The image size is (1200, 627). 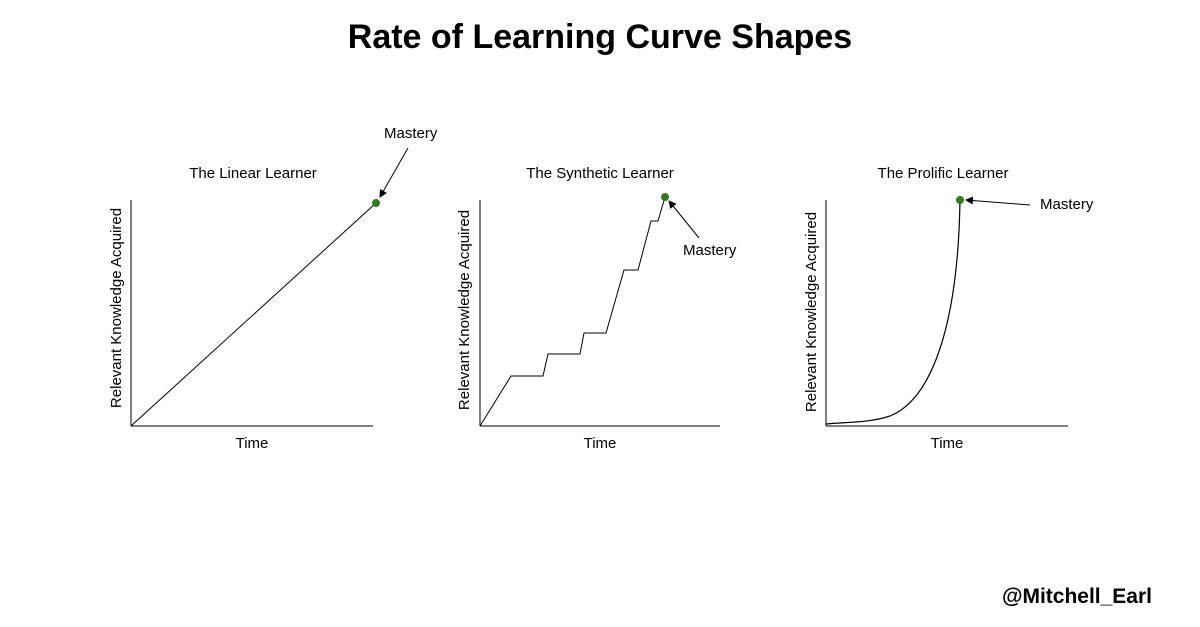 What do you see at coordinates (943, 173) in the screenshot?
I see `panel-title: The Prolific Learner` at bounding box center [943, 173].